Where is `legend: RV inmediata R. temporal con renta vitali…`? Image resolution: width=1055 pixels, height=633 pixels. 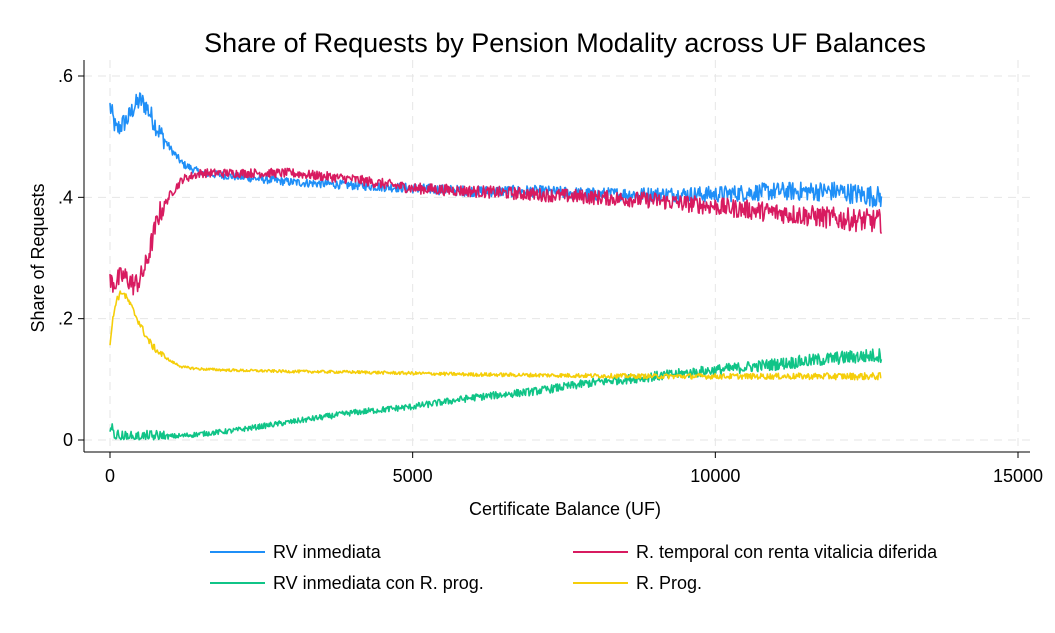
legend: RV inmediata R. temporal con renta vitali… is located at coordinates (574, 567).